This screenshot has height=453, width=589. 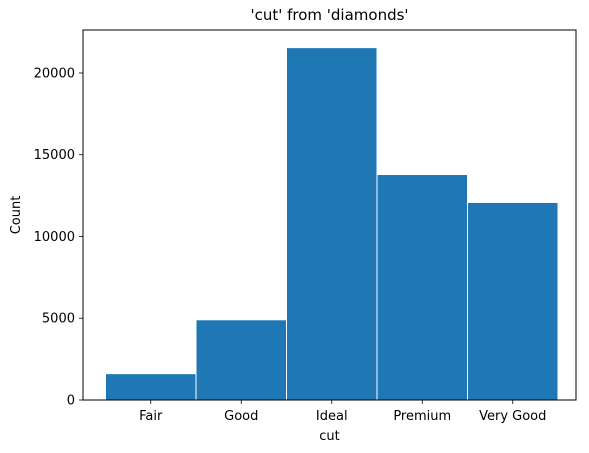 What do you see at coordinates (422, 416) in the screenshot?
I see `x-tick-label: Premium` at bounding box center [422, 416].